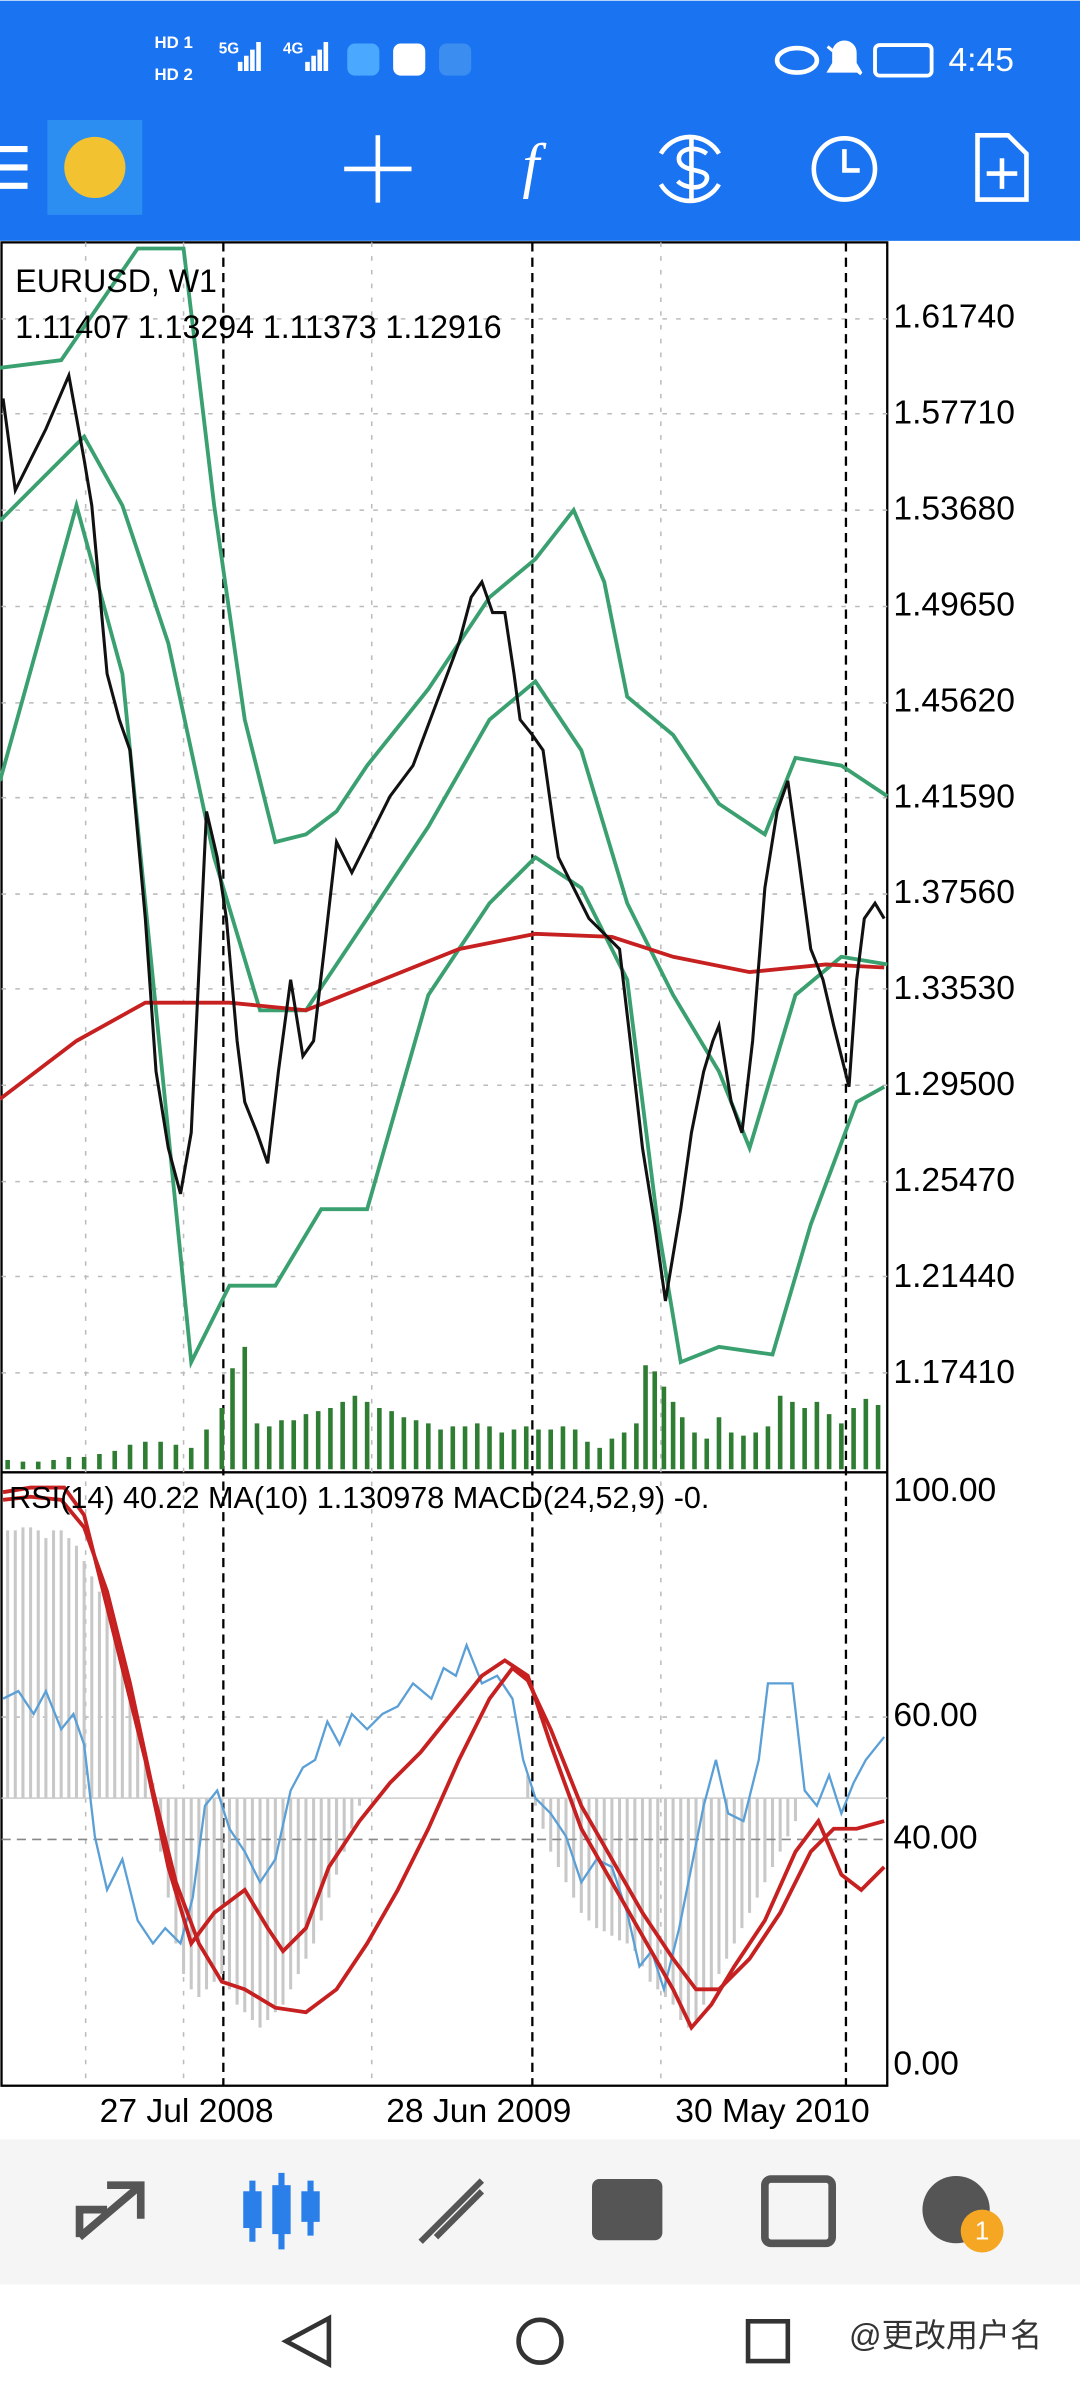  Describe the element at coordinates (954, 700) in the screenshot. I see `price-label: 1.45620` at that location.